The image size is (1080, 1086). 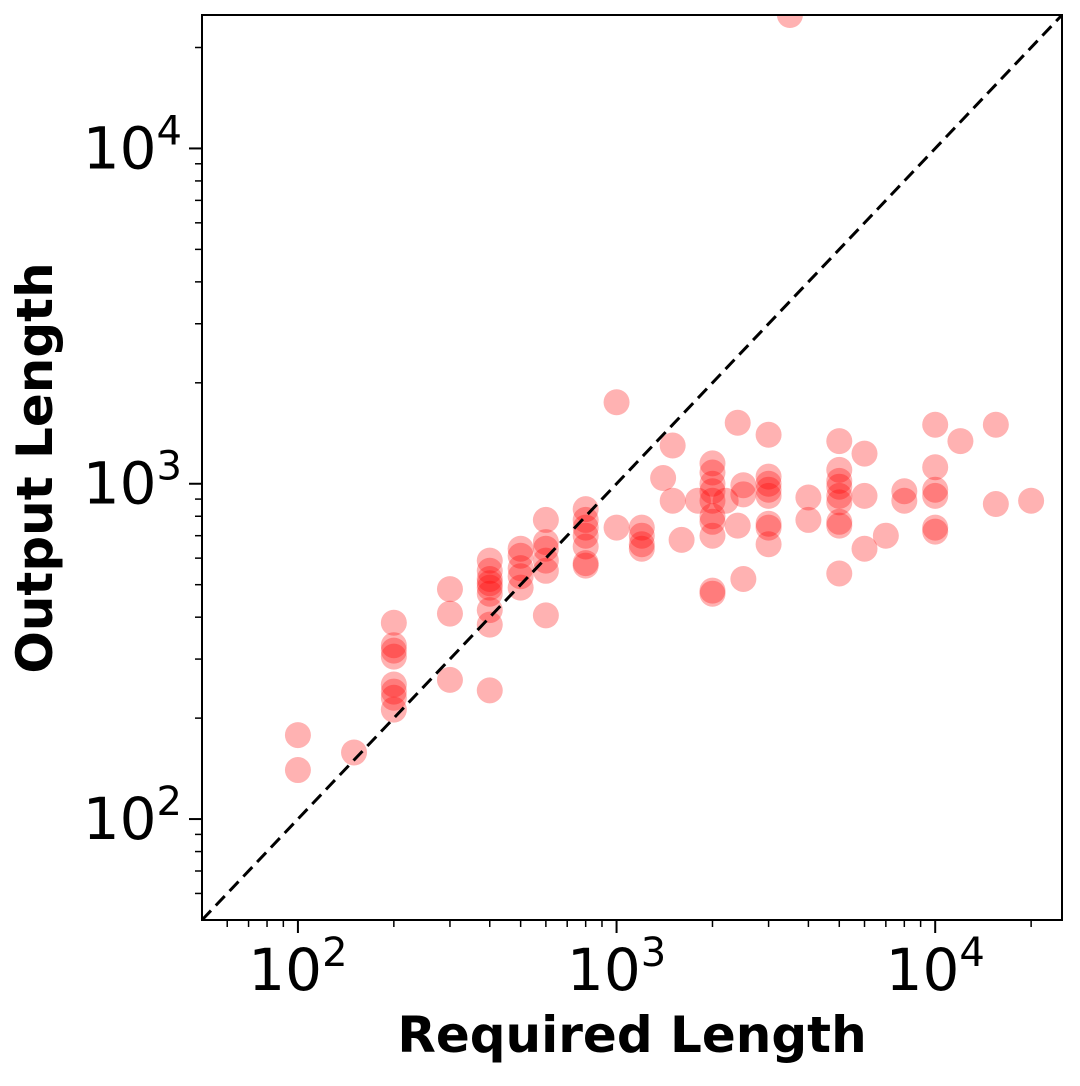 I want to click on x-tick-label: 104, so click(x=935, y=967).